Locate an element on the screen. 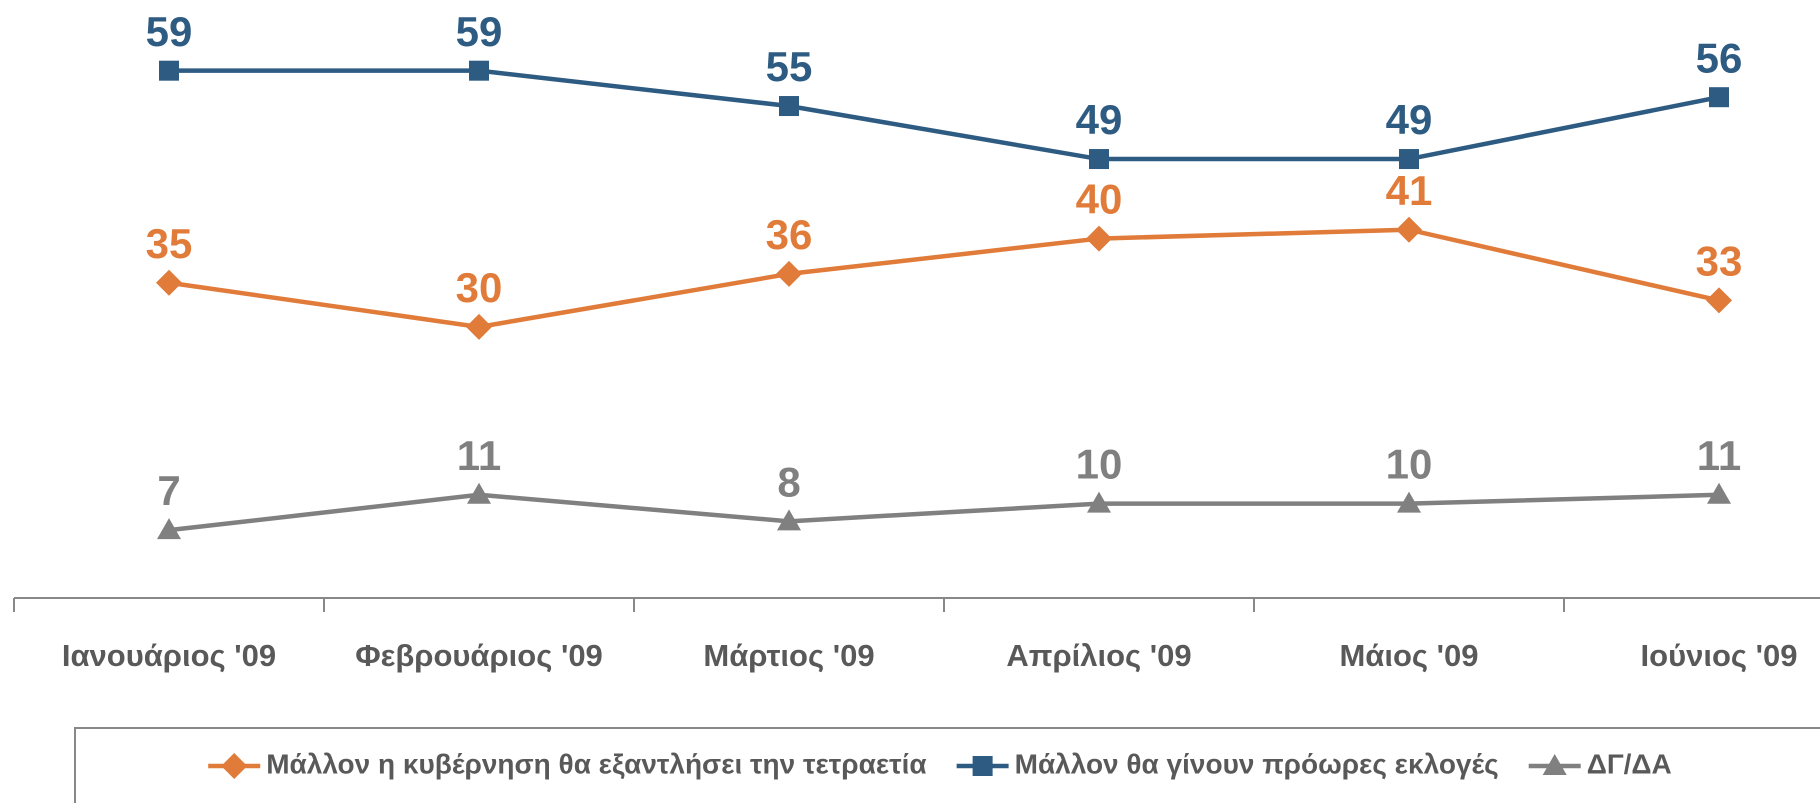 The image size is (1820, 803). data-label: 30 is located at coordinates (479, 287).